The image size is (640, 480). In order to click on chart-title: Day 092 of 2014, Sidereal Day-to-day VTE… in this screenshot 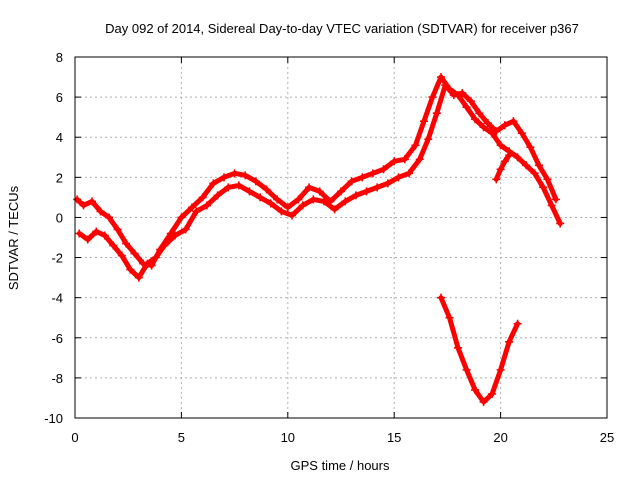, I will do `click(342, 28)`.